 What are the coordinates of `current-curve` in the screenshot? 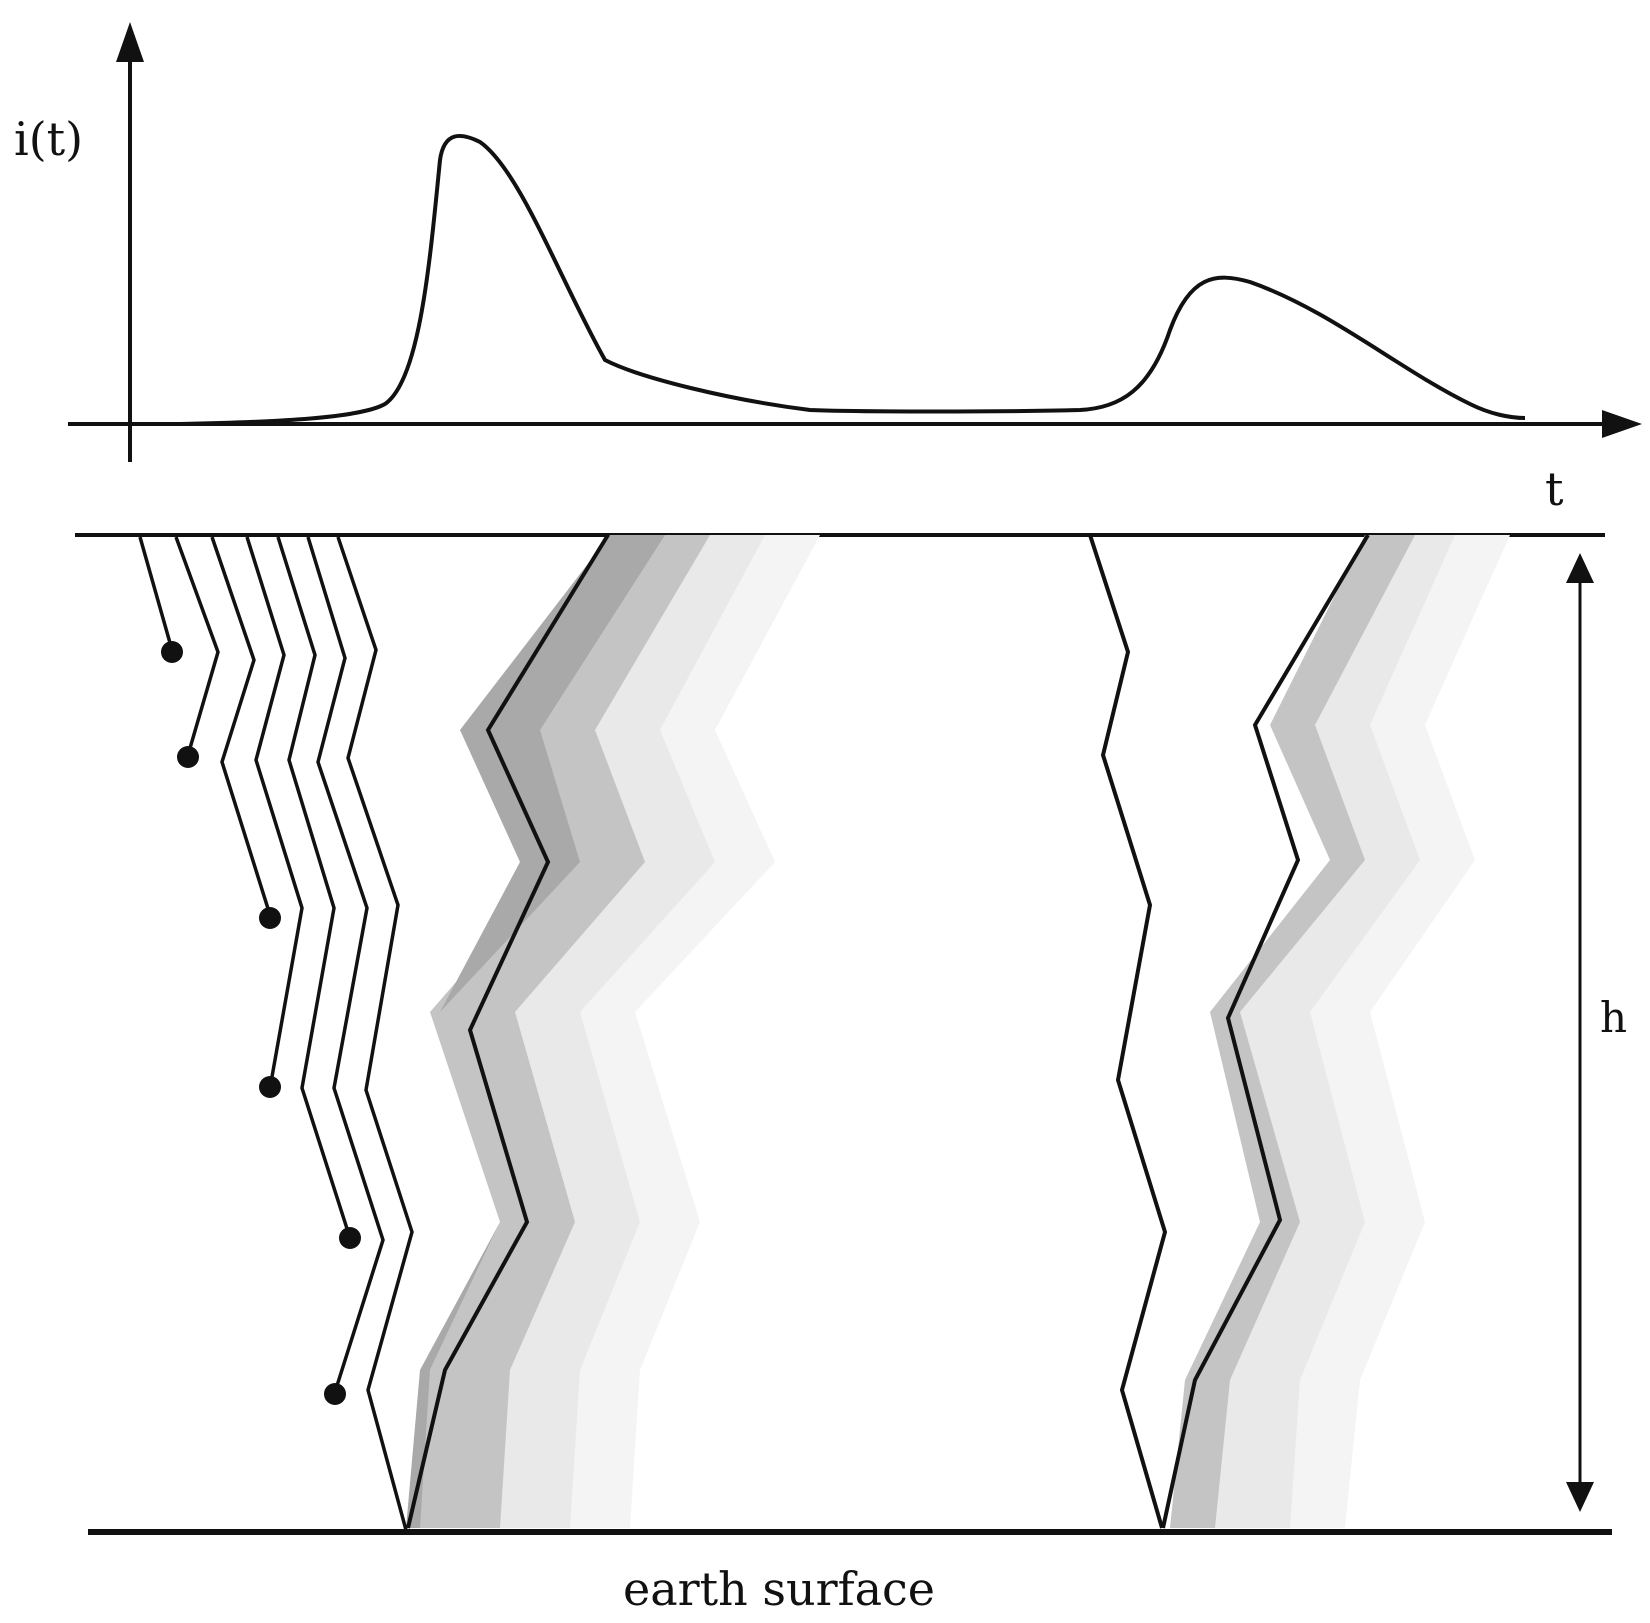 It's located at (852, 280).